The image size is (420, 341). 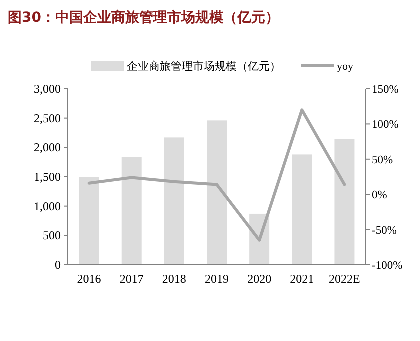 I want to click on y-tick-label: 0, so click(x=58, y=265).